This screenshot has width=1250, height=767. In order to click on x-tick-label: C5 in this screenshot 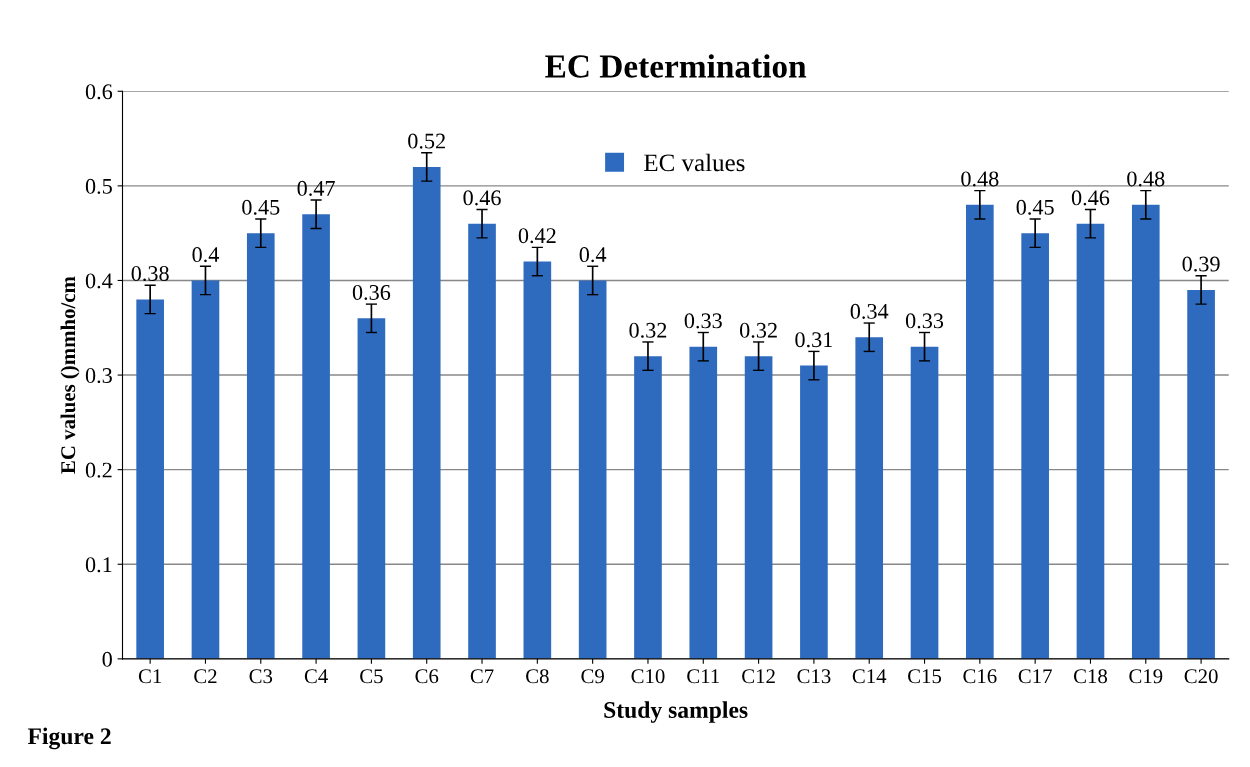, I will do `click(371, 676)`.